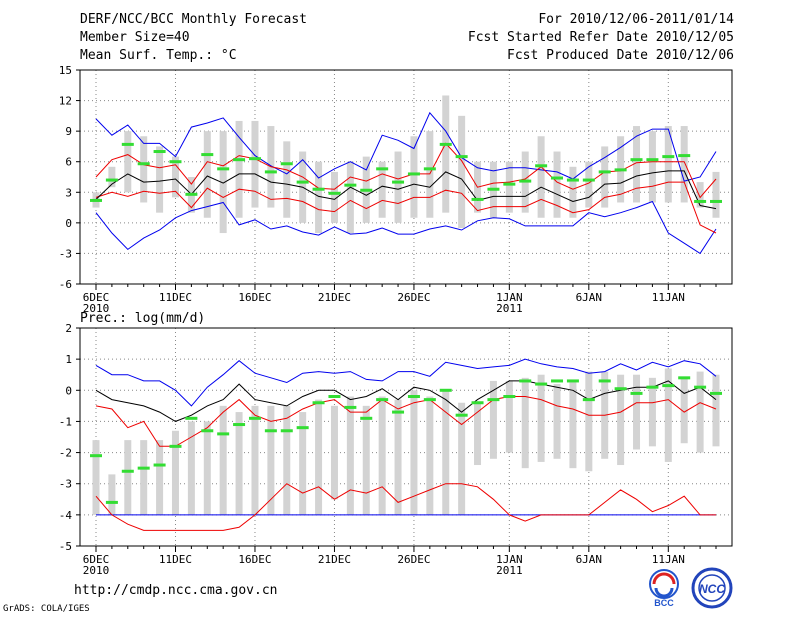  I want to click on temperature-xtick-label-6: 6JAN, so click(589, 297).